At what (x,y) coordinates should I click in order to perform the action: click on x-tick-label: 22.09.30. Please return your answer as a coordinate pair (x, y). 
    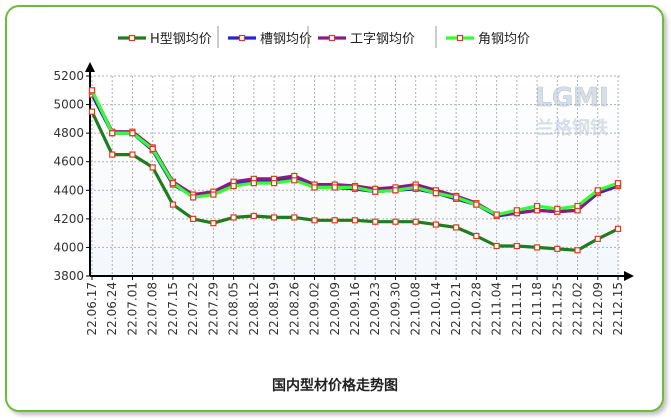
    Looking at the image, I should click on (395, 308).